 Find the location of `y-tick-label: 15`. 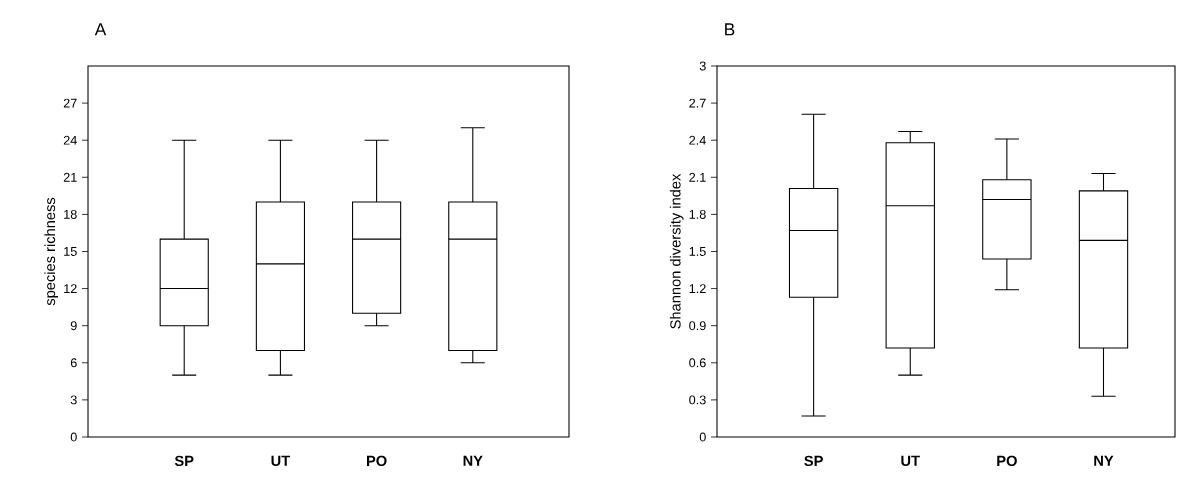

y-tick-label: 15 is located at coordinates (70, 251).